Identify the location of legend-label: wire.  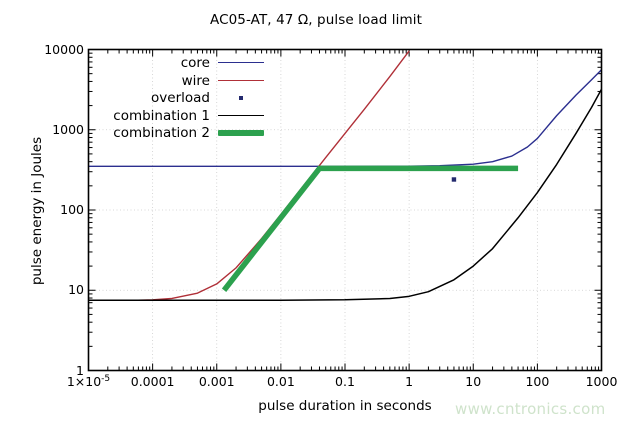
(195, 80).